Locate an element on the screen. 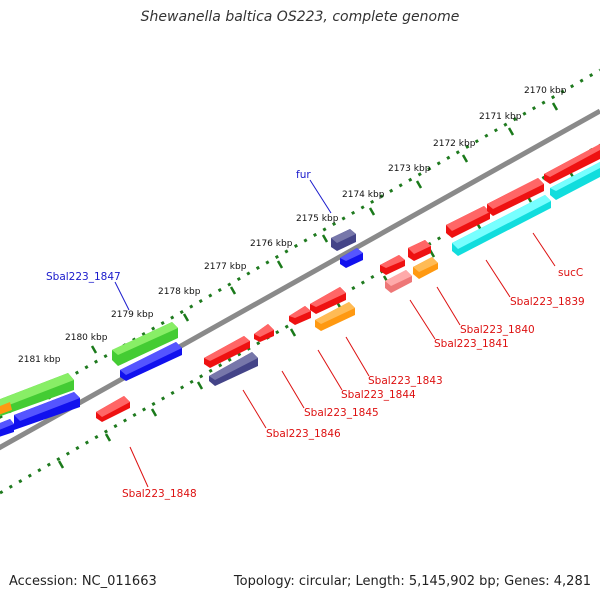  gene-red-1839-b is located at coordinates (515, 197).